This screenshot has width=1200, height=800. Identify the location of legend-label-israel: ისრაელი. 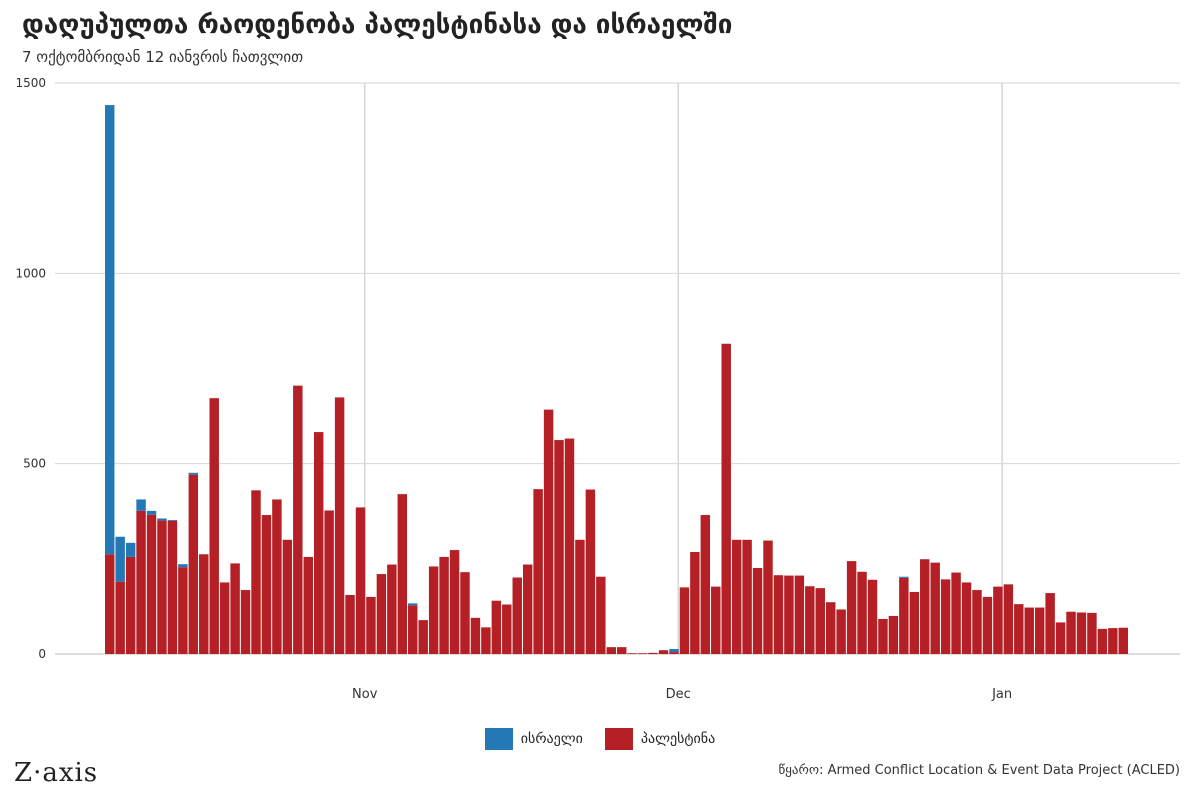
(551, 739).